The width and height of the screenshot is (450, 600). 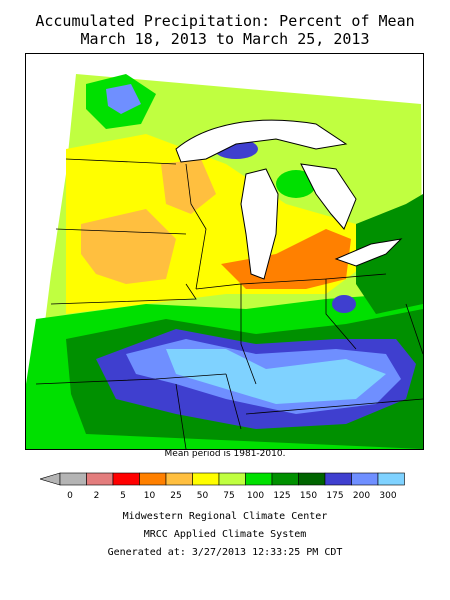 I want to click on zone-blue-ohio-spot, so click(x=344, y=304).